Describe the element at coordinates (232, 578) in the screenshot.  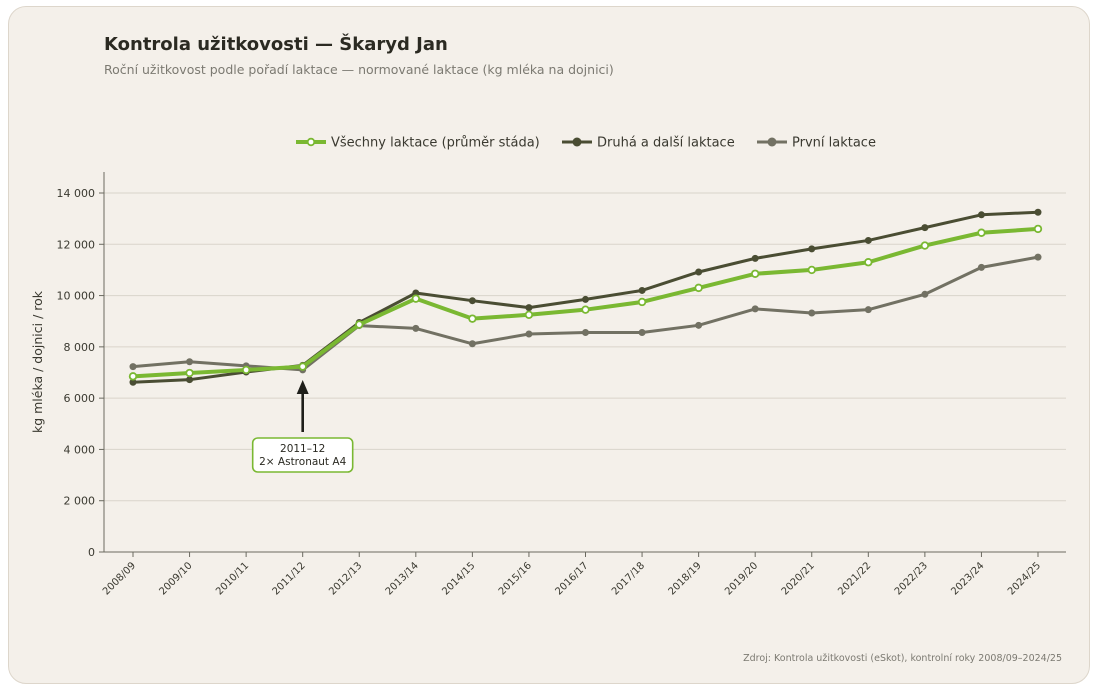
I see `x-tick-label: 2010/11` at that location.